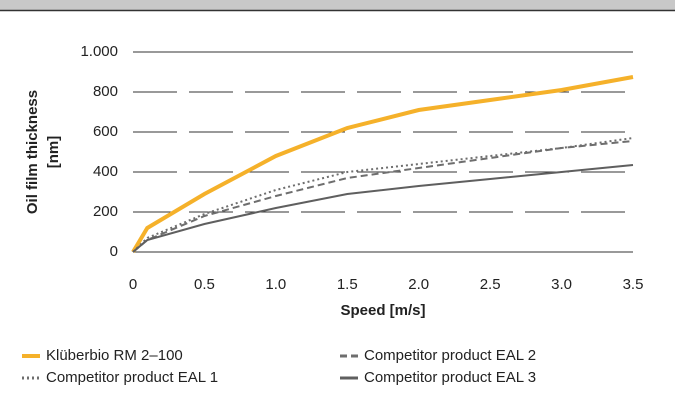 Image resolution: width=675 pixels, height=394 pixels. What do you see at coordinates (337, 5) in the screenshot?
I see `top-bar` at bounding box center [337, 5].